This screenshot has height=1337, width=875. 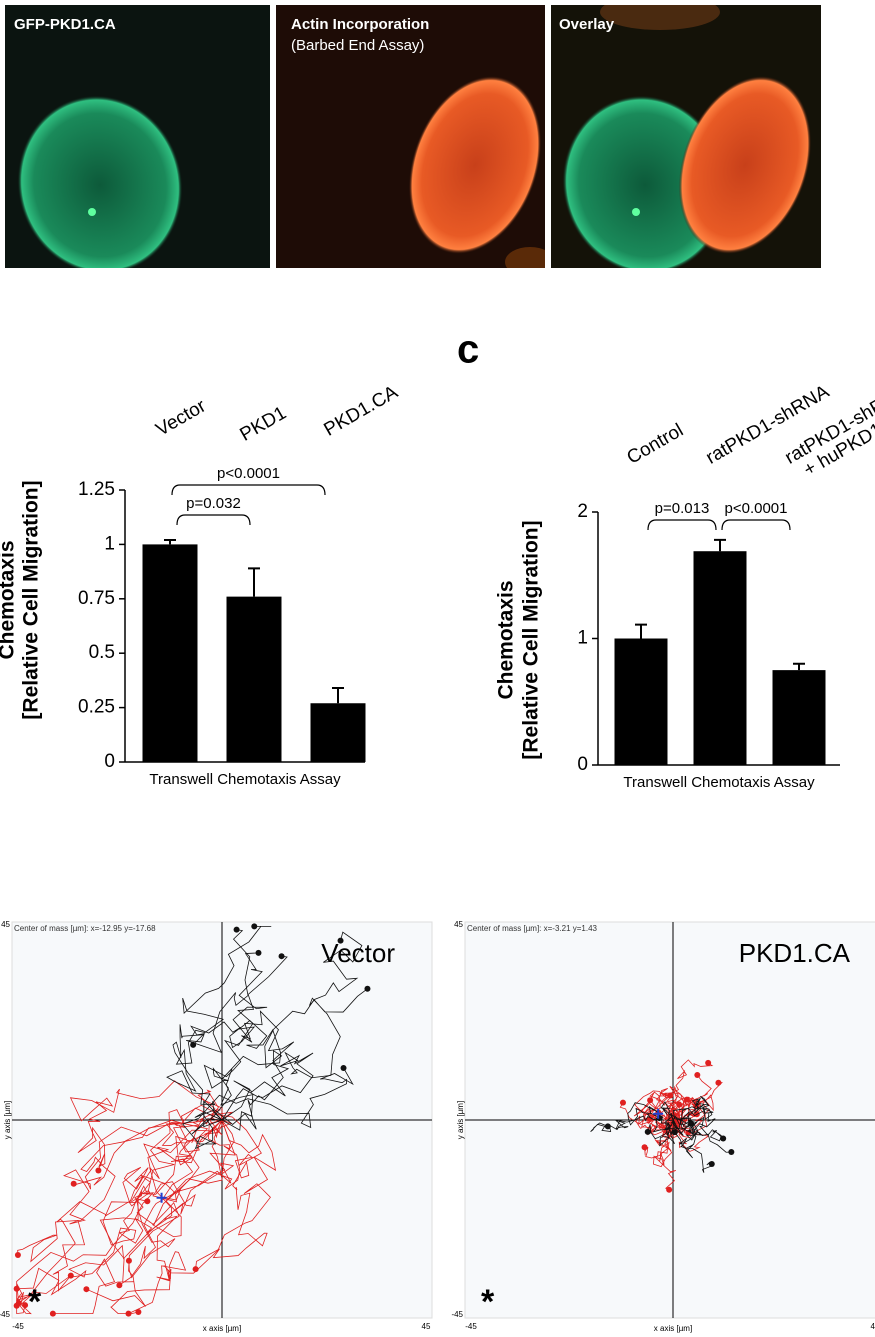 What do you see at coordinates (410, 136) in the screenshot?
I see `micrograph-red` at bounding box center [410, 136].